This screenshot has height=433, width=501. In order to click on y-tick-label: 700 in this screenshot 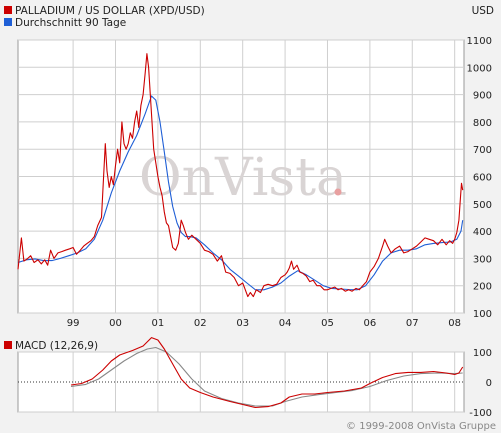, I will do `click(482, 150)`.